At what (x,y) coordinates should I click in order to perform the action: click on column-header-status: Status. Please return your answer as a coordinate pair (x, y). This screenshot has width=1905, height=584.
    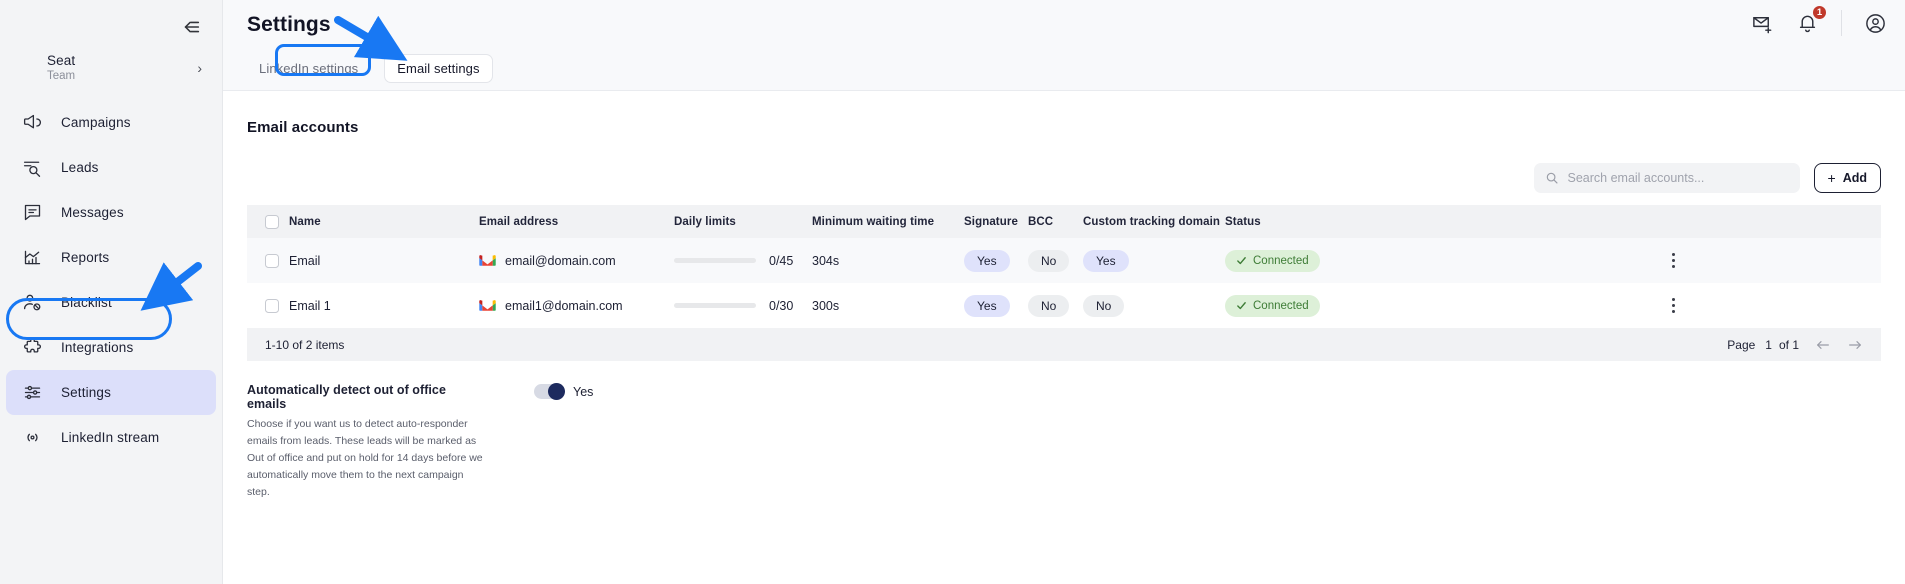
    Looking at the image, I should click on (1243, 221).